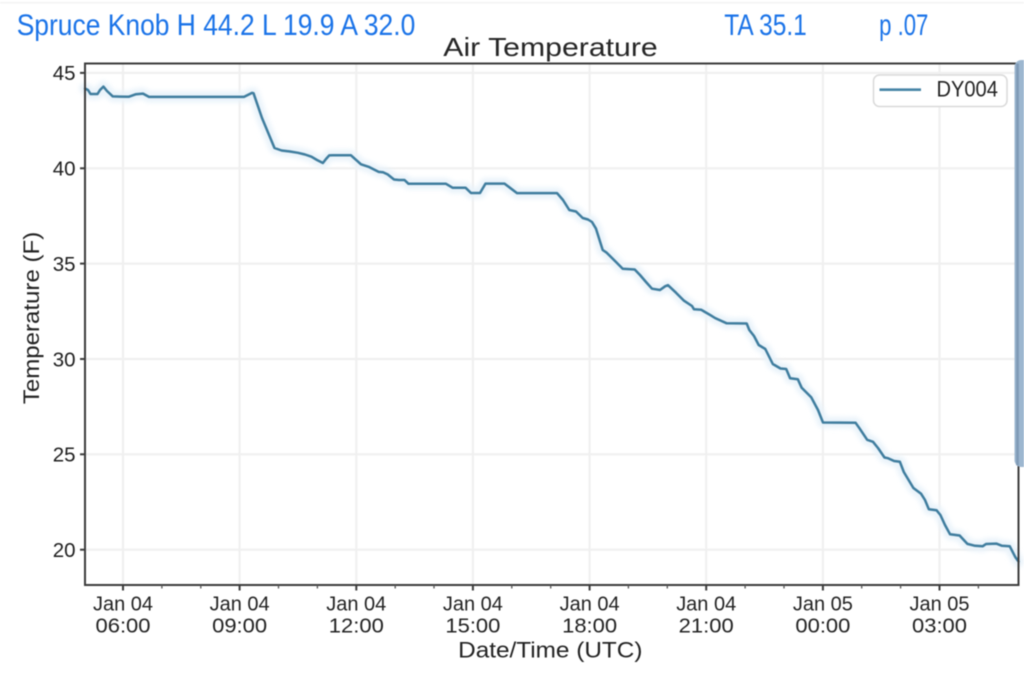  Describe the element at coordinates (706, 626) in the screenshot. I see `svg-text: 21:00` at that location.